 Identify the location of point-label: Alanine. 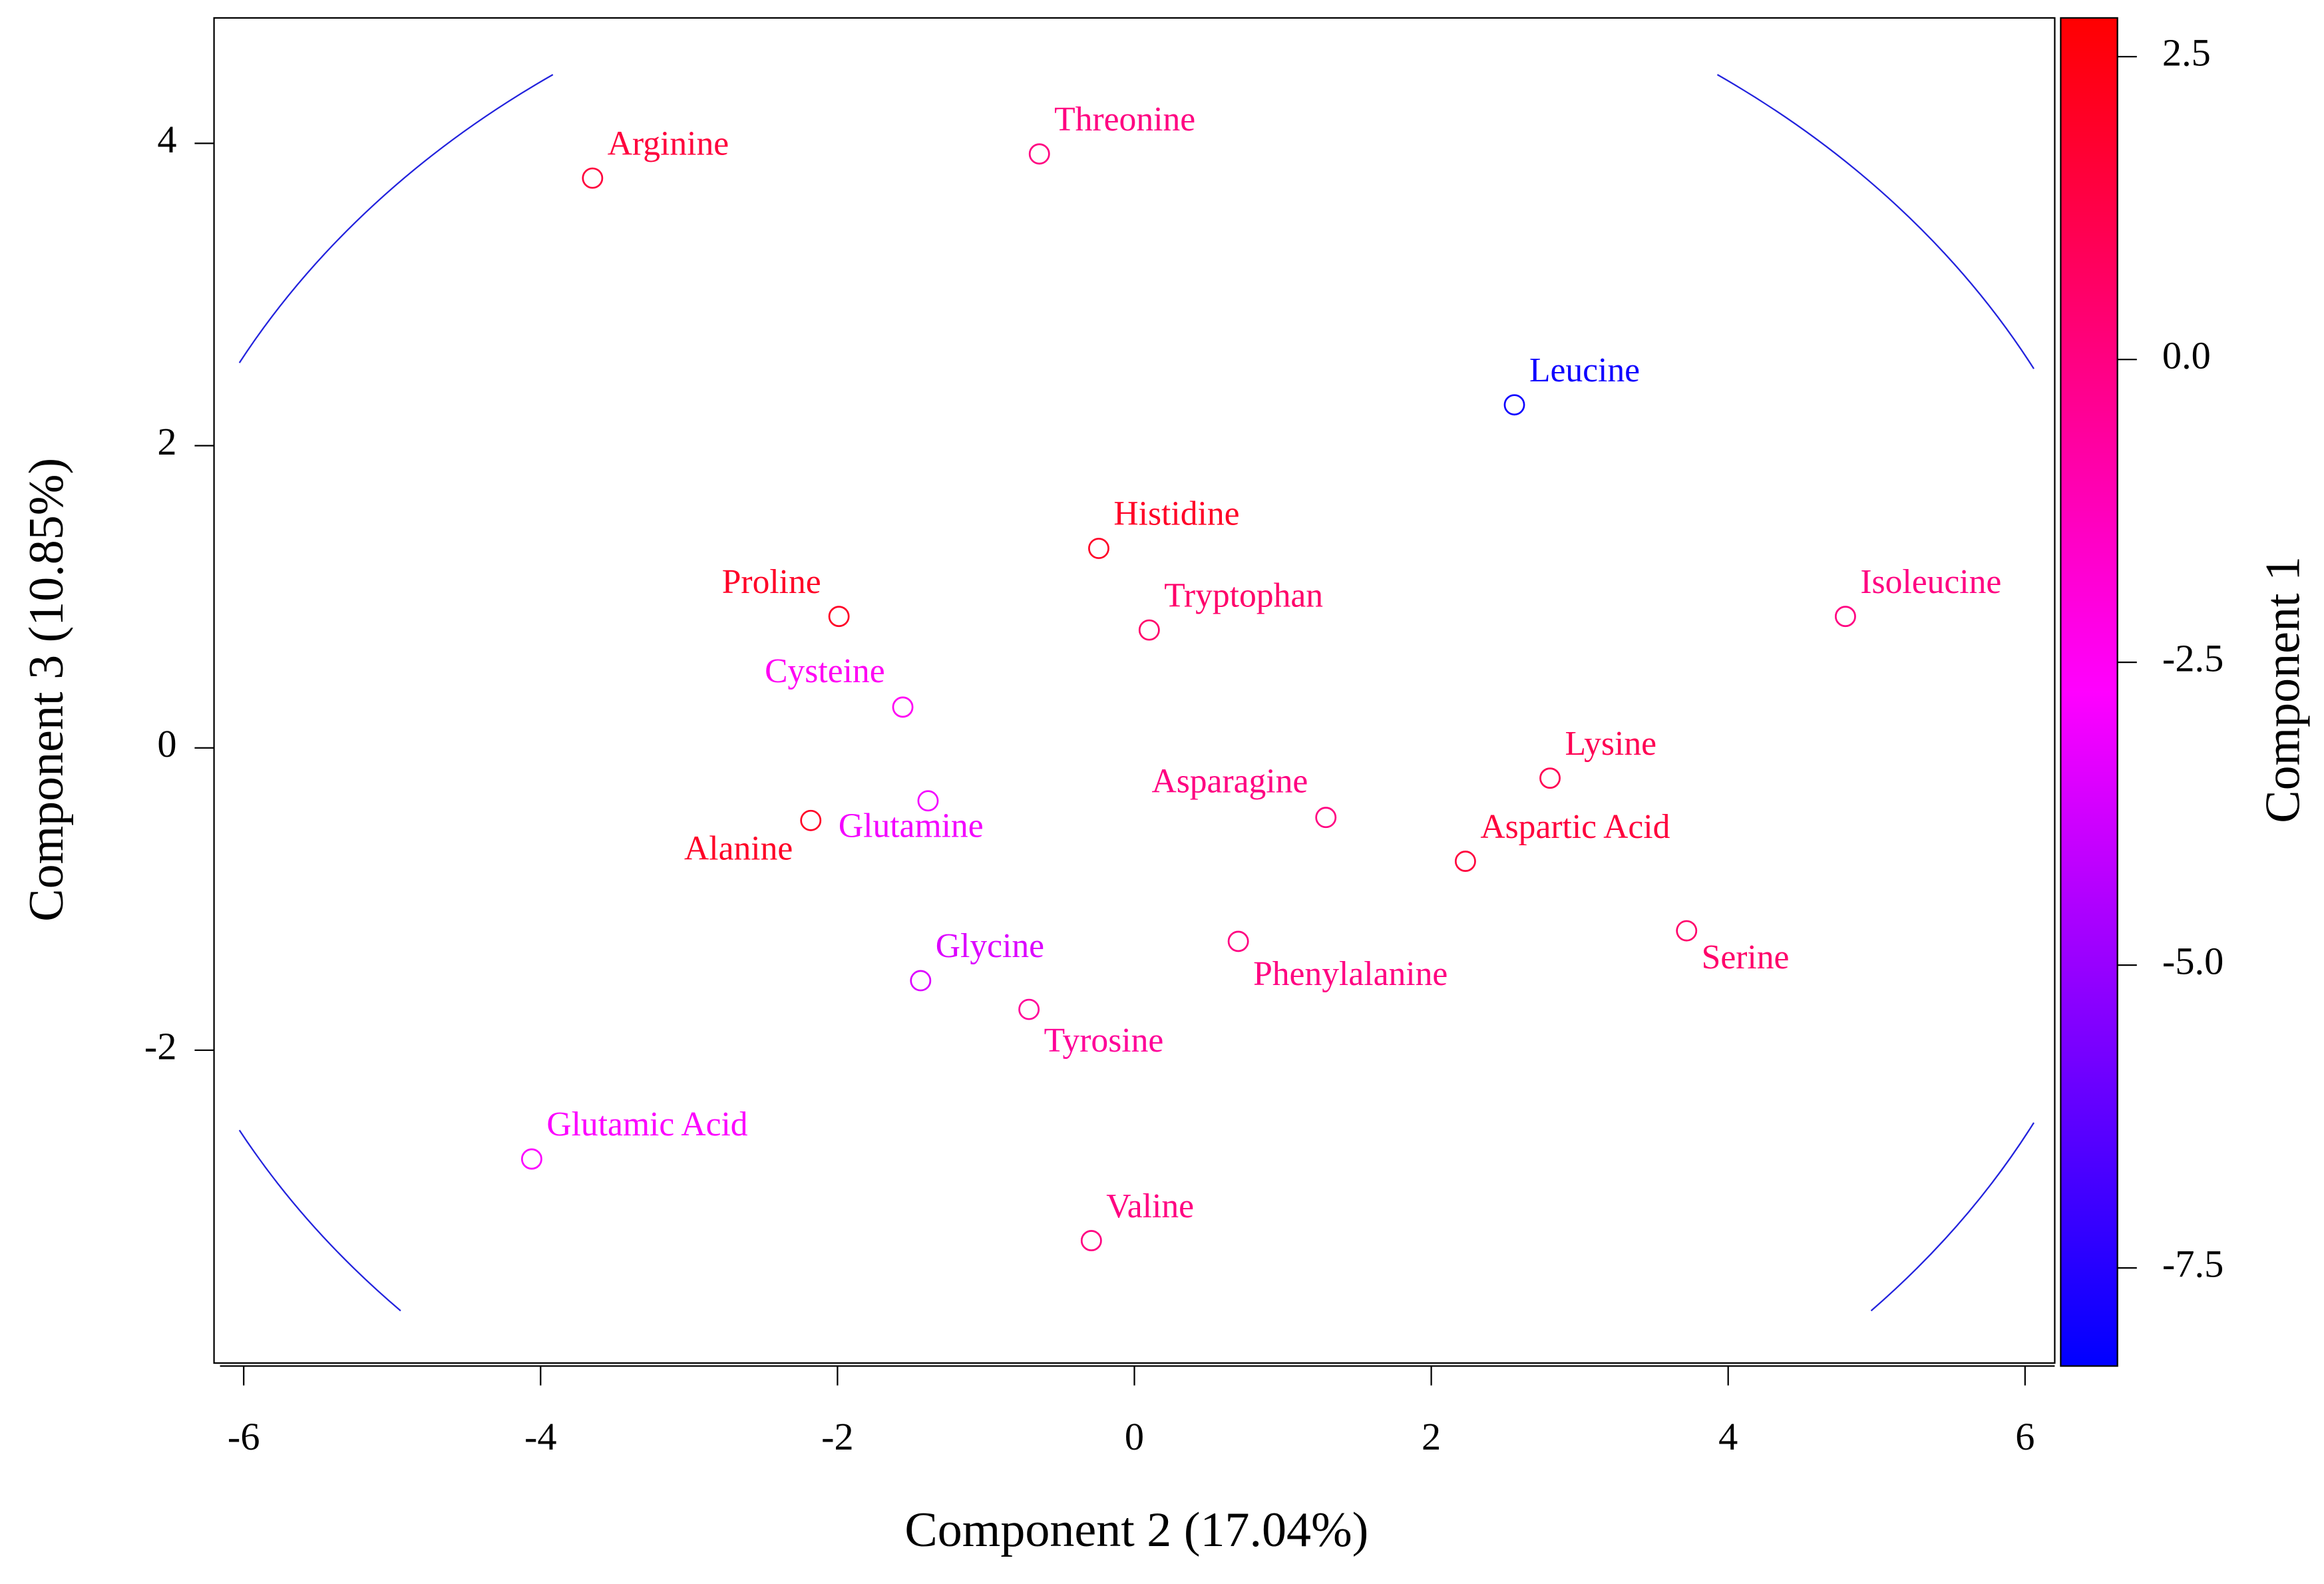
(738, 849).